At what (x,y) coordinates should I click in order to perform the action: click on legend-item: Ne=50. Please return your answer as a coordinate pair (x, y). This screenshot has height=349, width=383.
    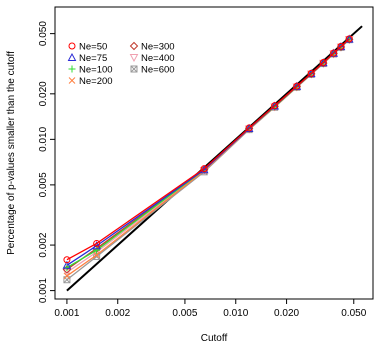
    Looking at the image, I should click on (87, 47).